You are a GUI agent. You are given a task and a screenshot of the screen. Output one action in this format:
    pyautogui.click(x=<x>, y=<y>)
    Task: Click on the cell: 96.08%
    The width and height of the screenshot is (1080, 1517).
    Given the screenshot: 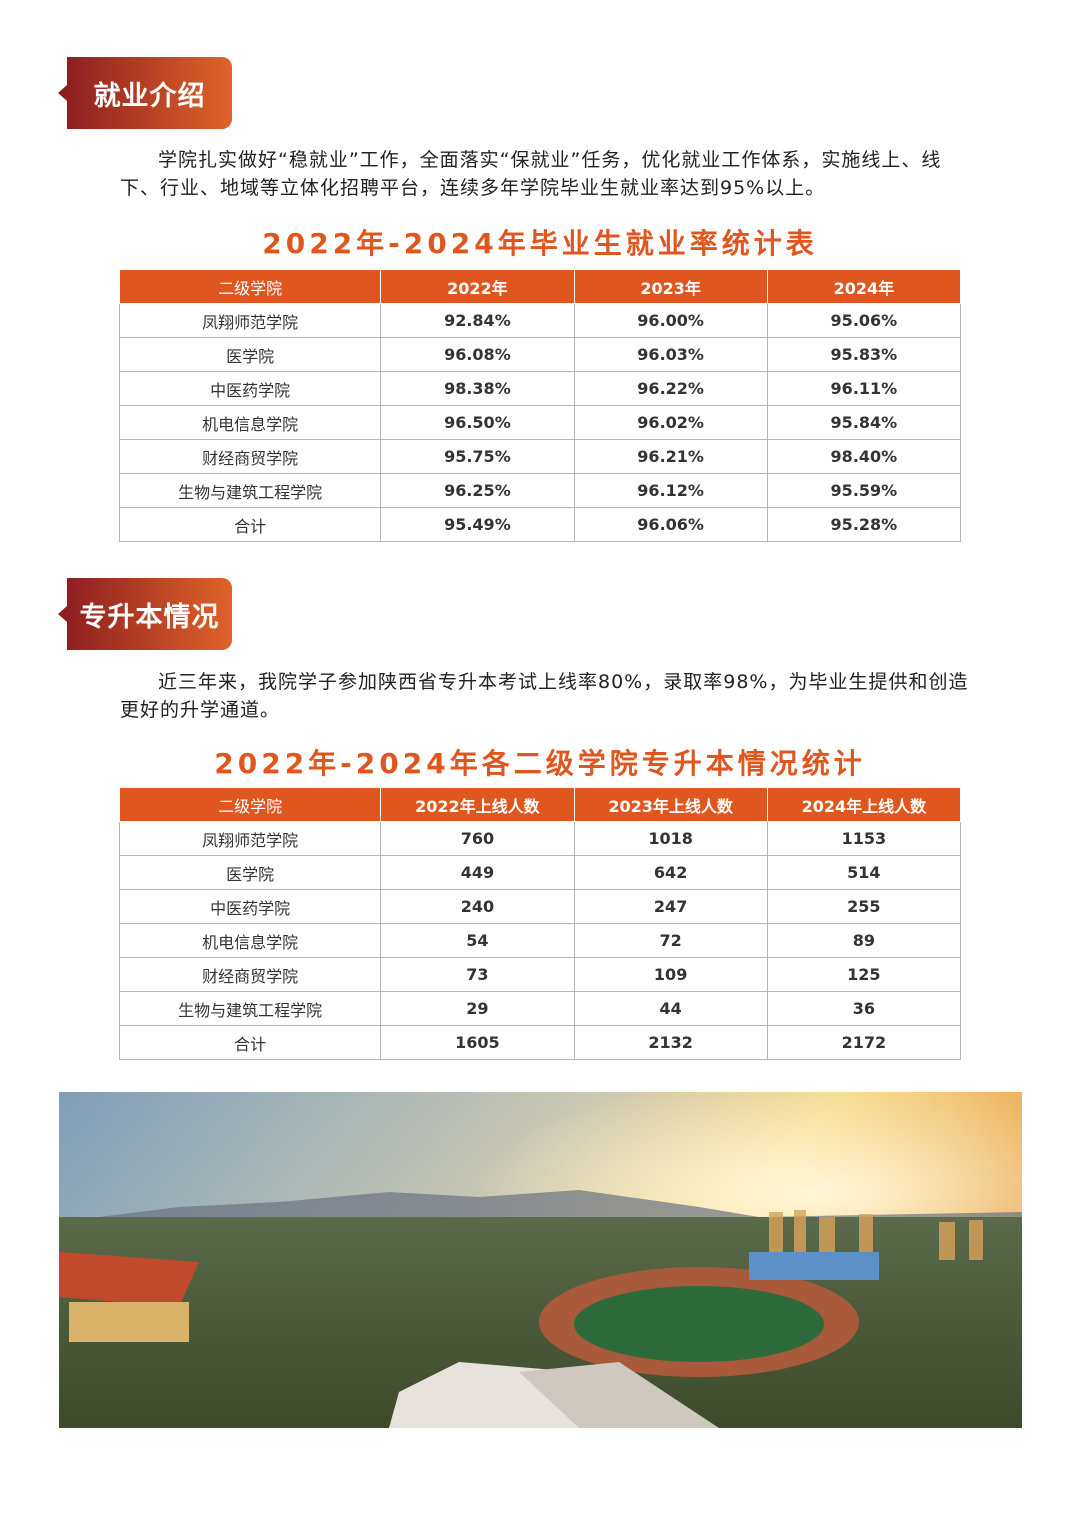 What is the action you would take?
    pyautogui.click(x=477, y=354)
    